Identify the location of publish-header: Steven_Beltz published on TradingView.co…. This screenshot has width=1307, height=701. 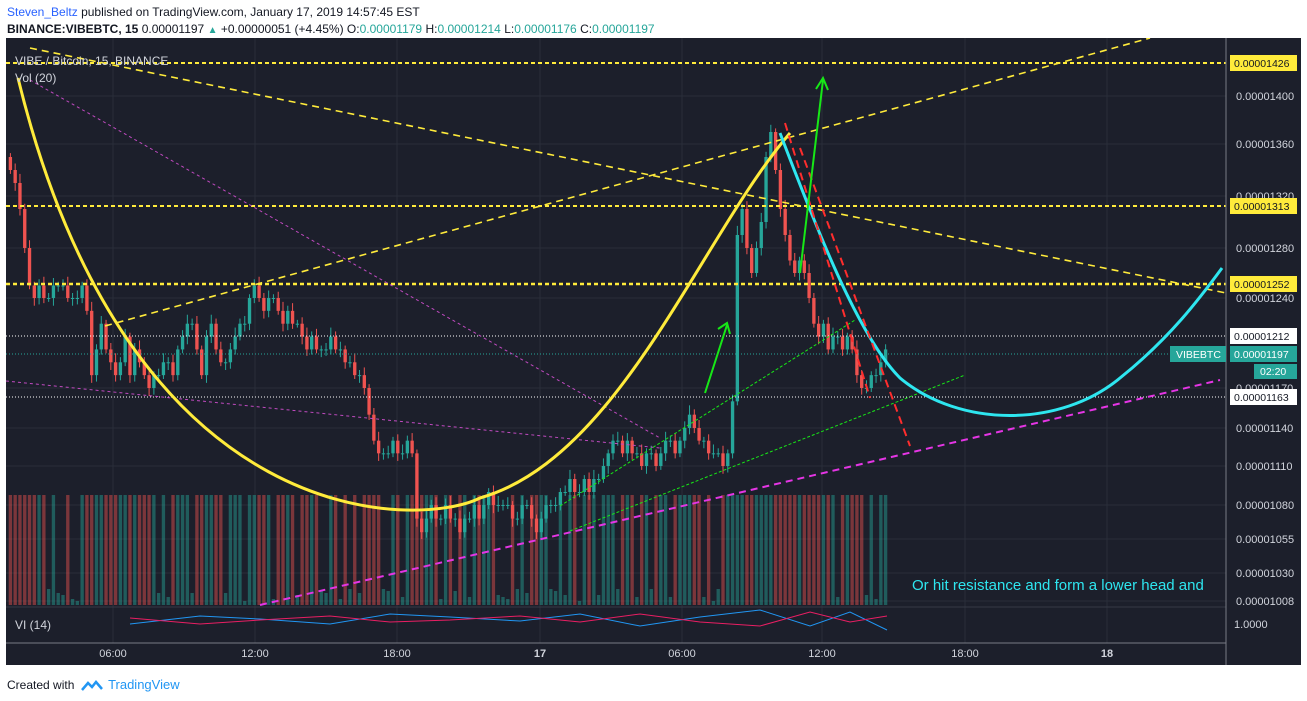
(213, 12).